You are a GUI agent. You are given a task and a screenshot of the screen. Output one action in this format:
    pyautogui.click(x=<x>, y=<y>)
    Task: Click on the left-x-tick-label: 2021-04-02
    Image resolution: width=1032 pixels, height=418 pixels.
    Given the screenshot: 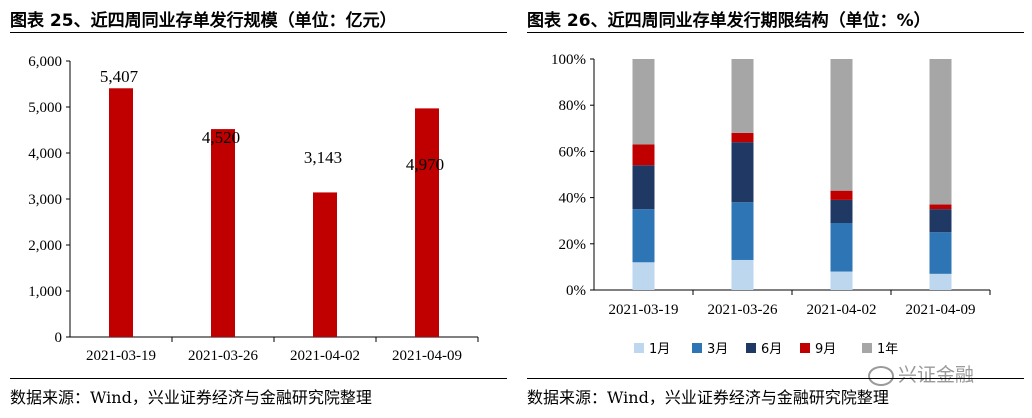 What is the action you would take?
    pyautogui.click(x=325, y=356)
    